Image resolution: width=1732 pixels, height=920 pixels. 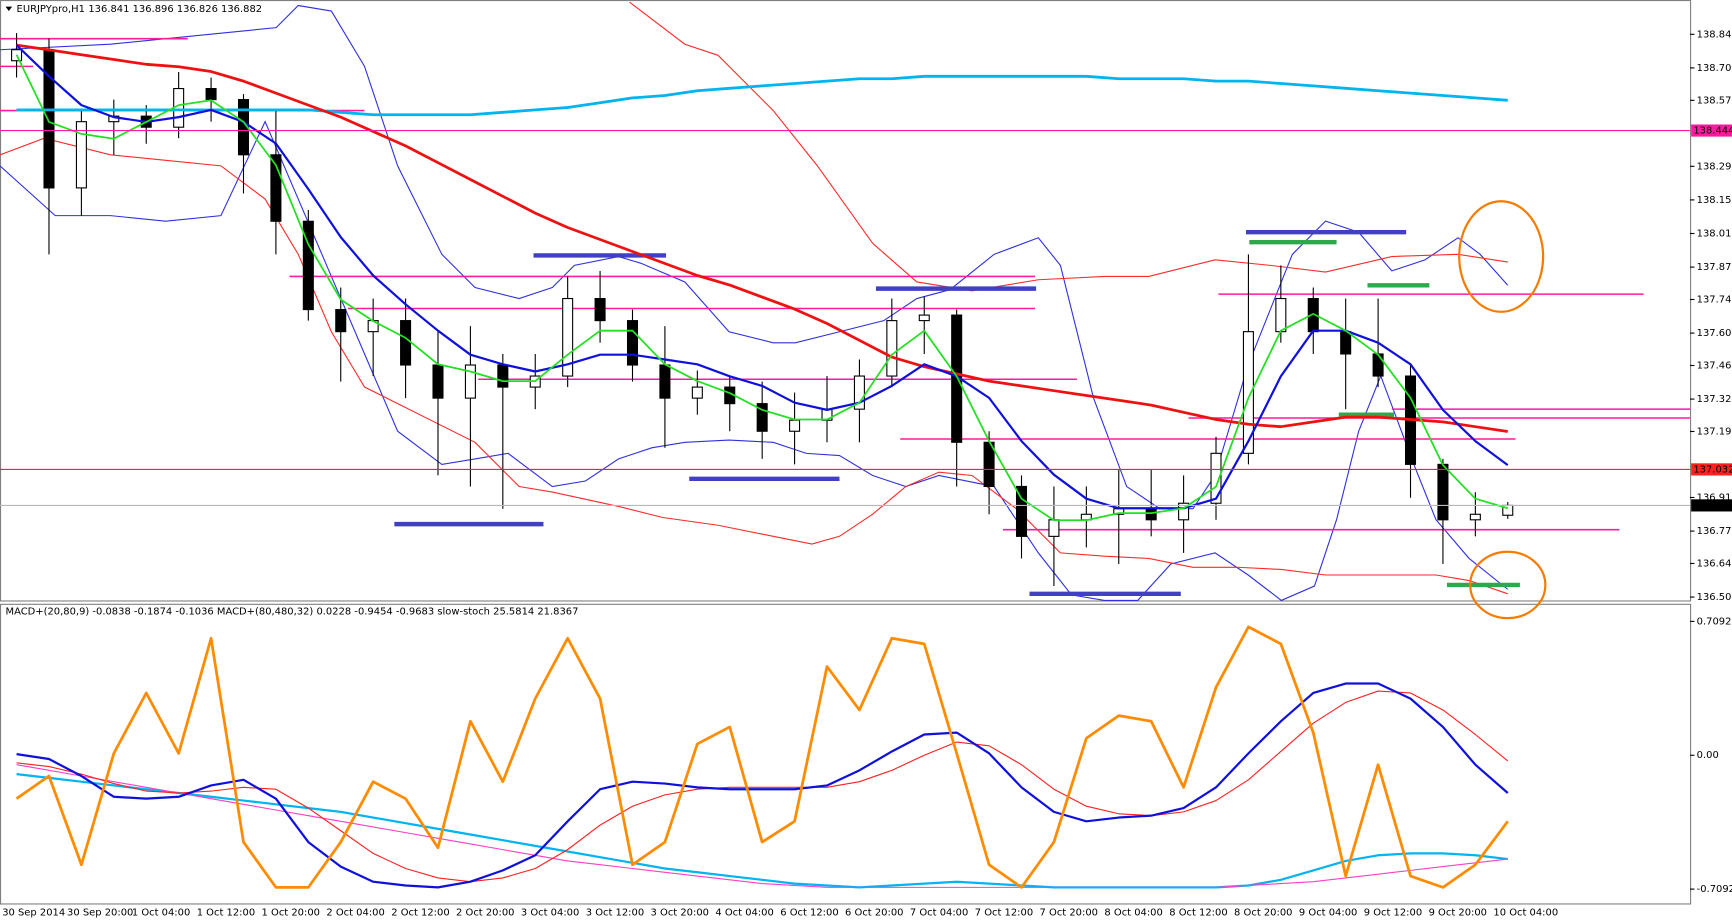 I want to click on ohlc-readout: 136.841 136.896 136.826 136.882, so click(x=175, y=9).